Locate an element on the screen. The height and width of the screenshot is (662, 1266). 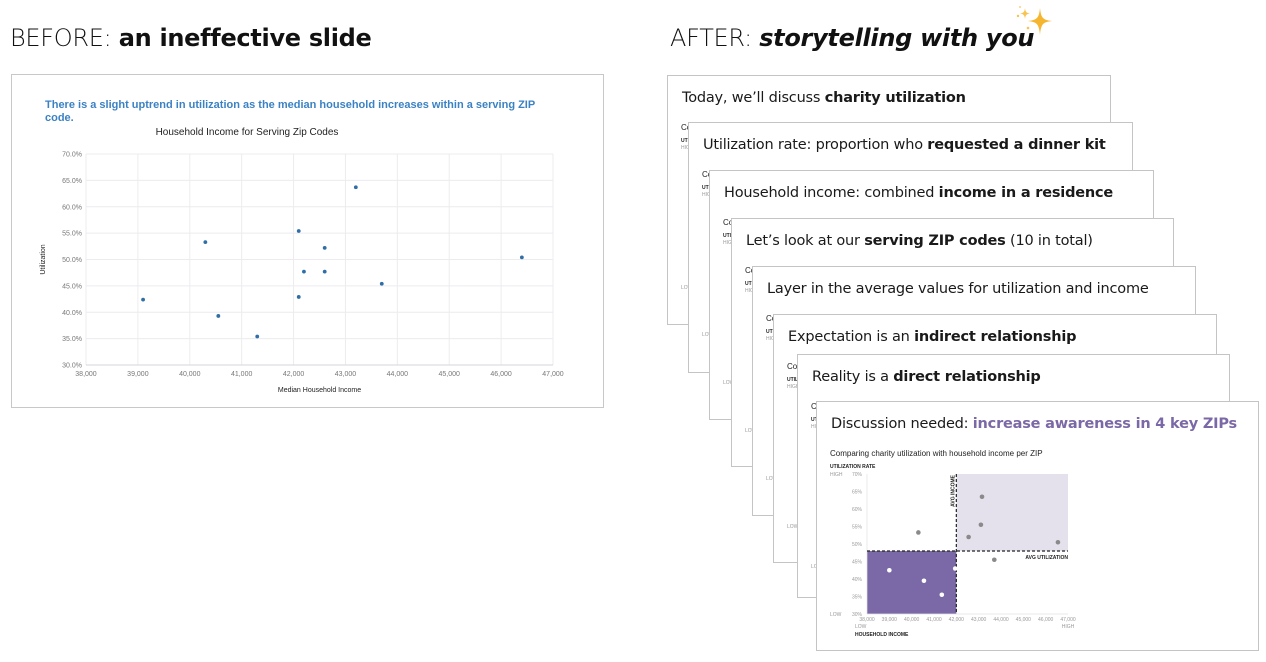
slide-title-accent: increase awareness in 4 key ZIPs is located at coordinates (1104, 424).